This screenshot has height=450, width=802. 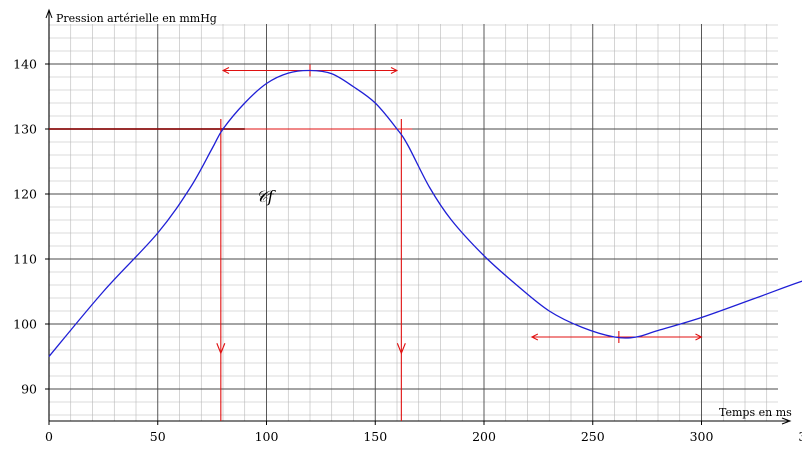 What do you see at coordinates (49, 13) in the screenshot?
I see `y-axis-arrow` at bounding box center [49, 13].